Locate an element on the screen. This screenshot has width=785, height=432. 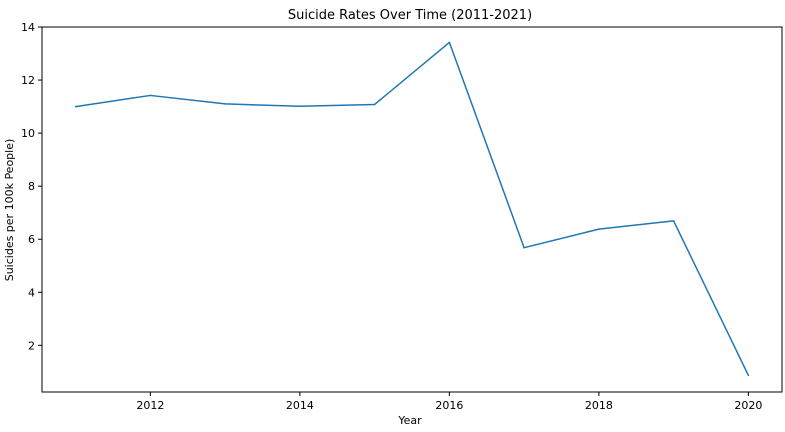
x-tick-label: 2016 is located at coordinates (449, 405).